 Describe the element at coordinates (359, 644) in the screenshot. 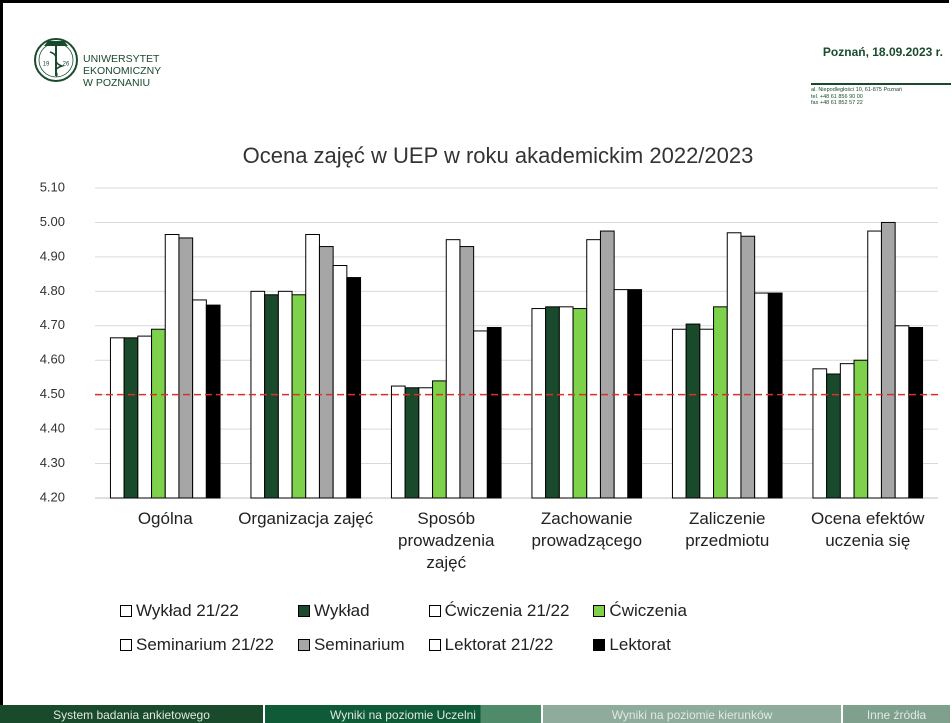

I see `legend-label: Seminarium` at that location.